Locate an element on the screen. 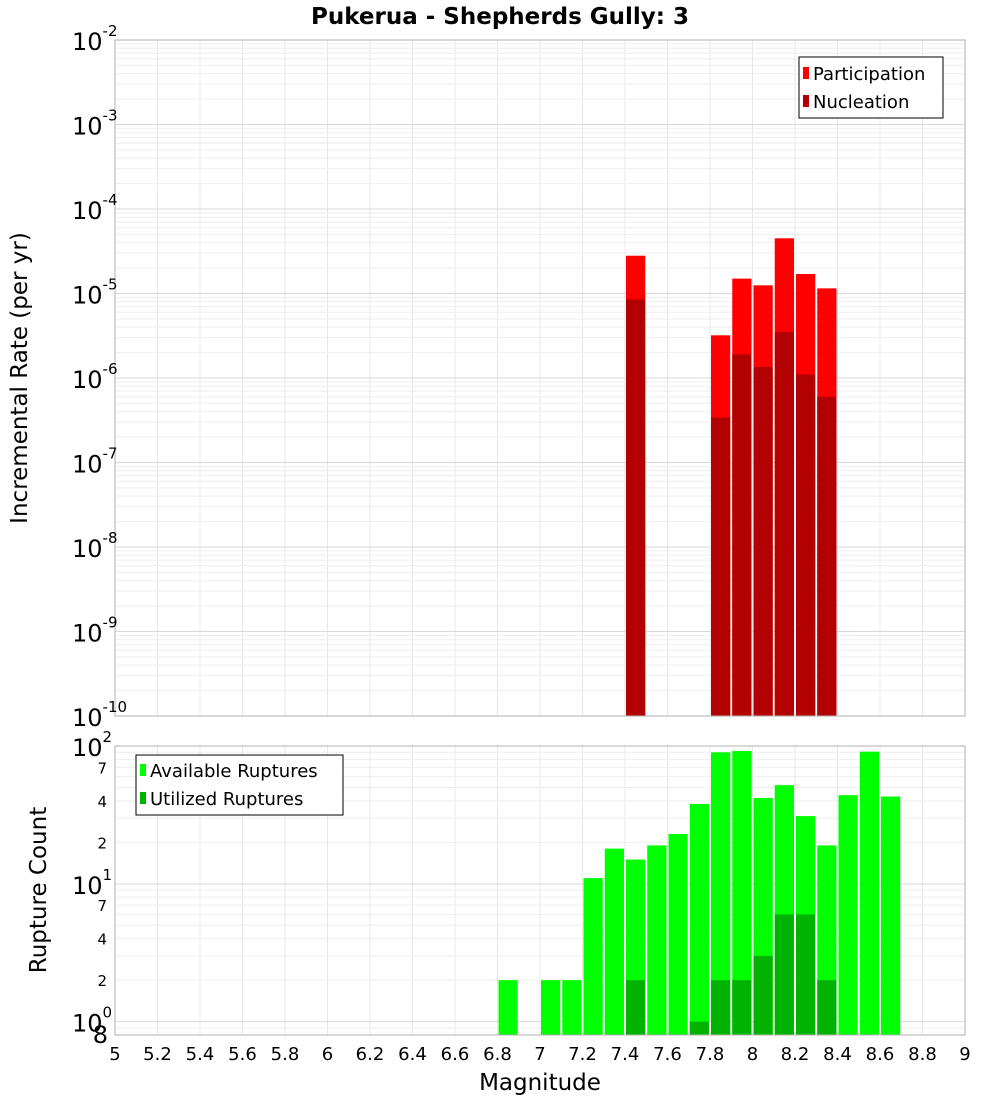  x-tick-label: 5.4 is located at coordinates (200, 1054).